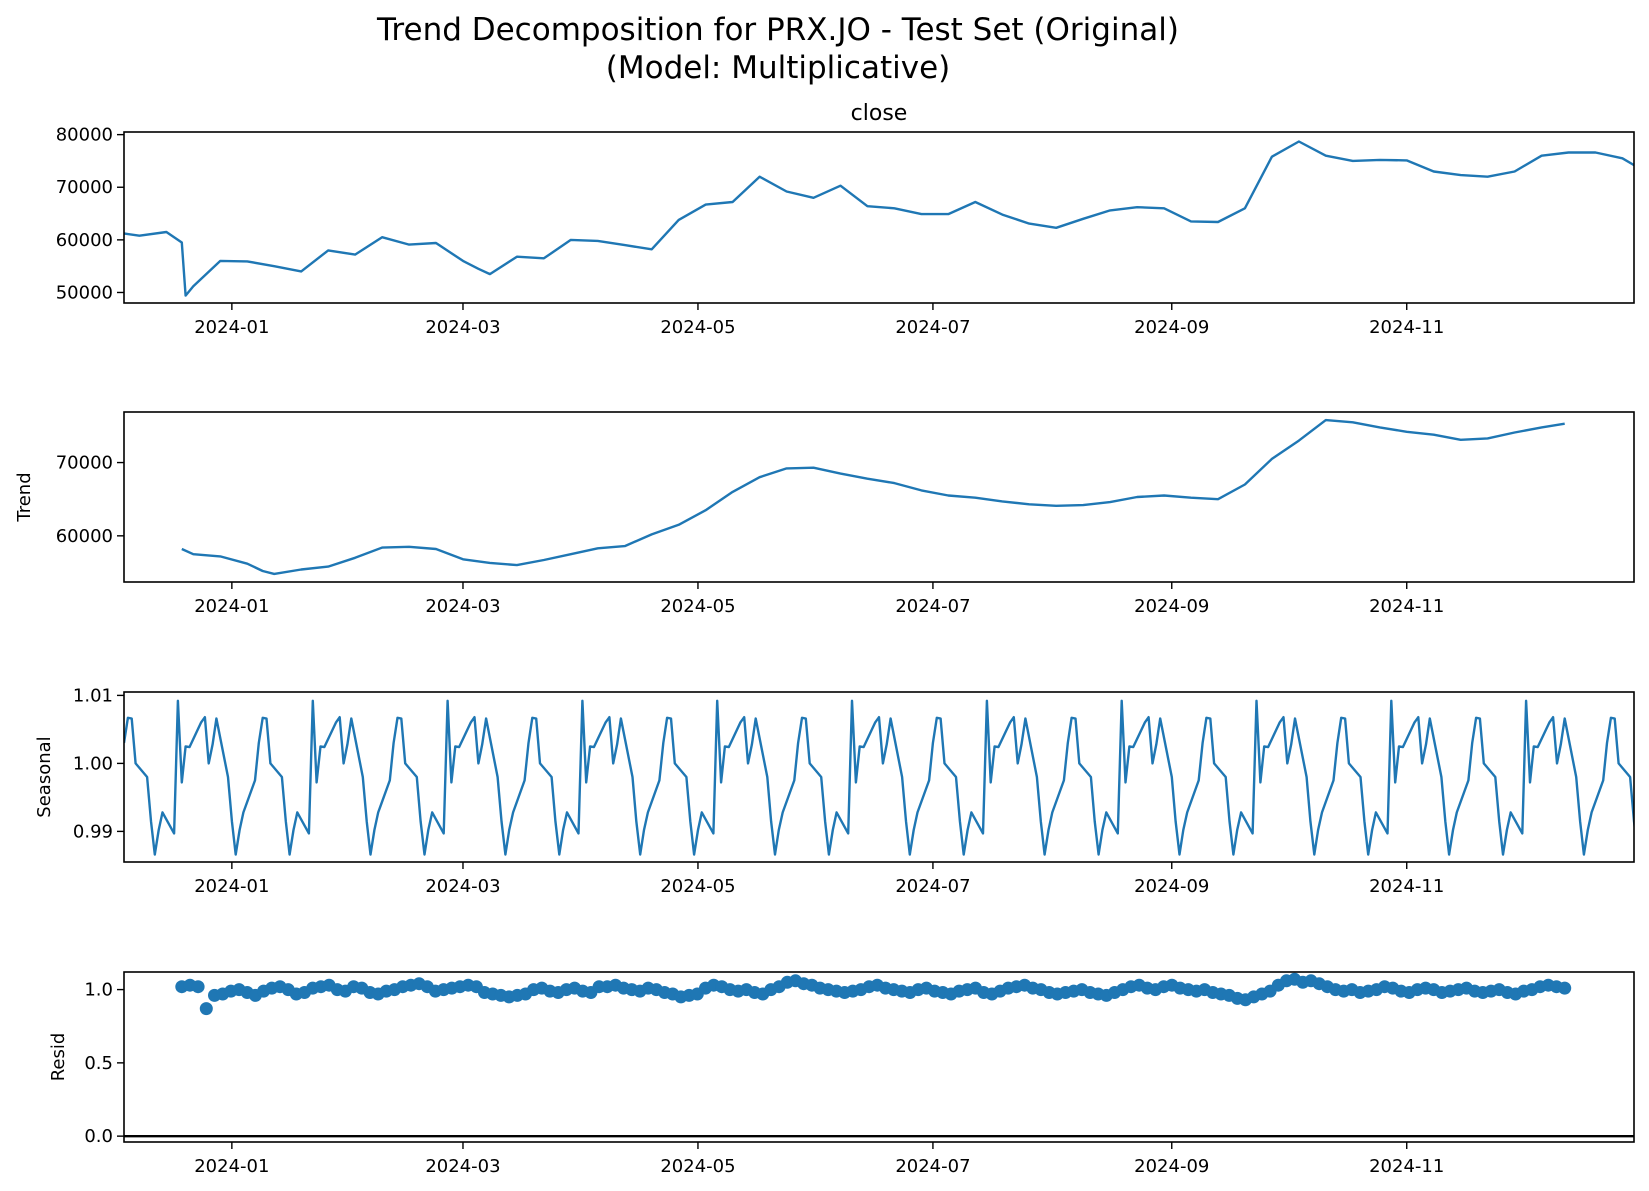 This screenshot has height=1191, width=1649. Describe the element at coordinates (98, 990) in the screenshot. I see `y-tick-label: 1.0` at that location.